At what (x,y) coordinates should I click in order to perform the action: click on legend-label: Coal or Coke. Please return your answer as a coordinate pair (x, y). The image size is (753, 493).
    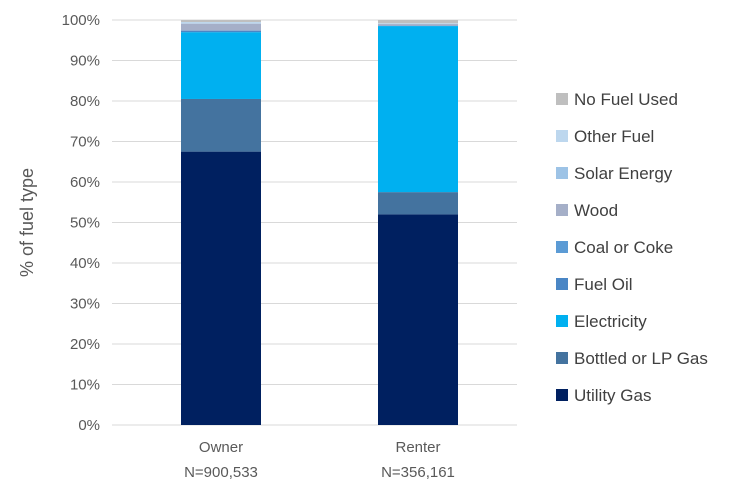
    Looking at the image, I should click on (623, 247).